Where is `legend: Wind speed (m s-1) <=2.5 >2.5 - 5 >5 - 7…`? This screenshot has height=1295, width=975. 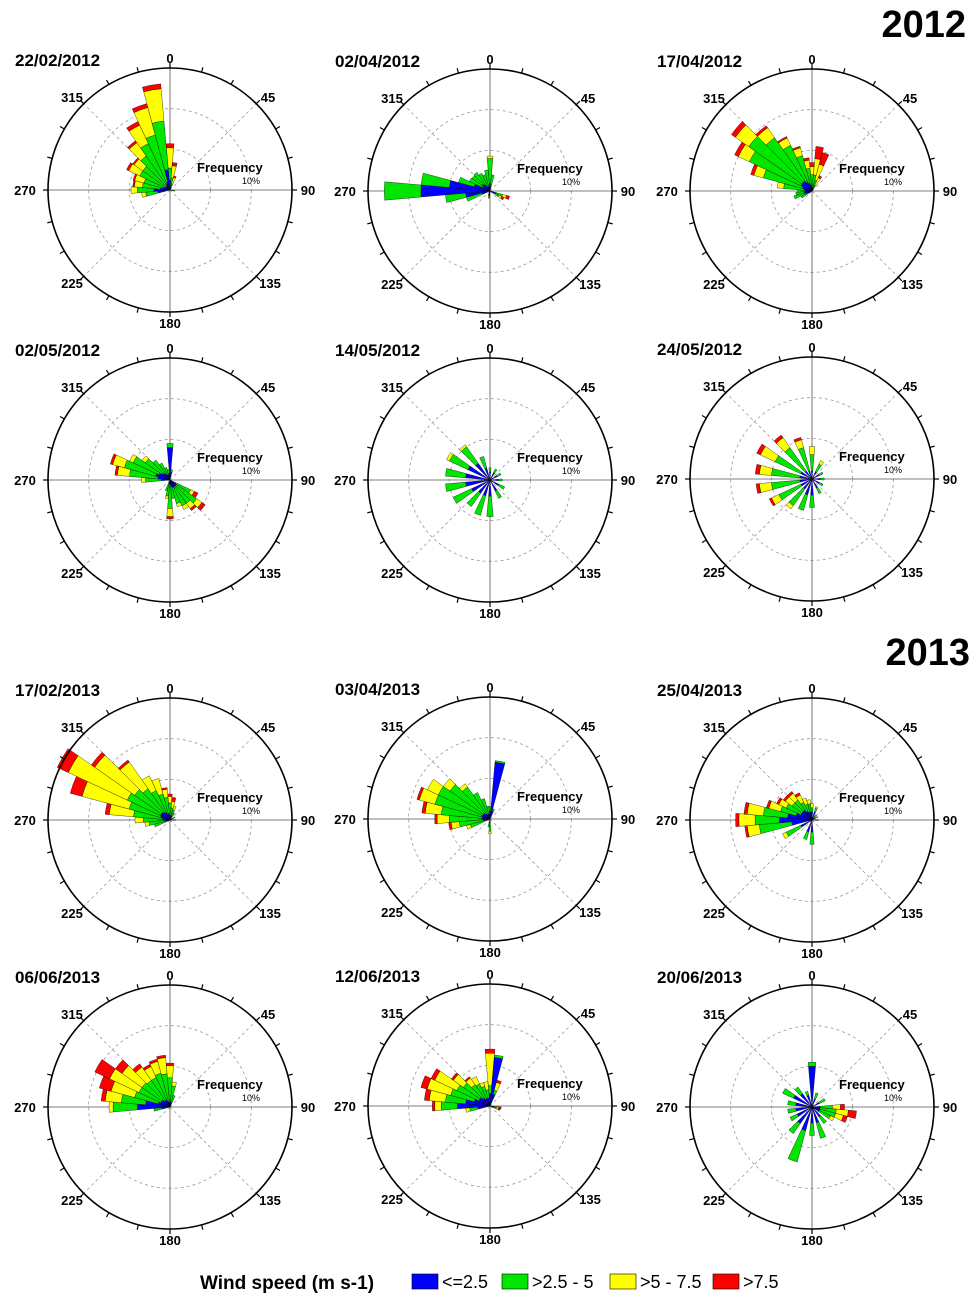 legend: Wind speed (m s-1) <=2.5 >2.5 - 5 >5 - 7… is located at coordinates (489, 1283).